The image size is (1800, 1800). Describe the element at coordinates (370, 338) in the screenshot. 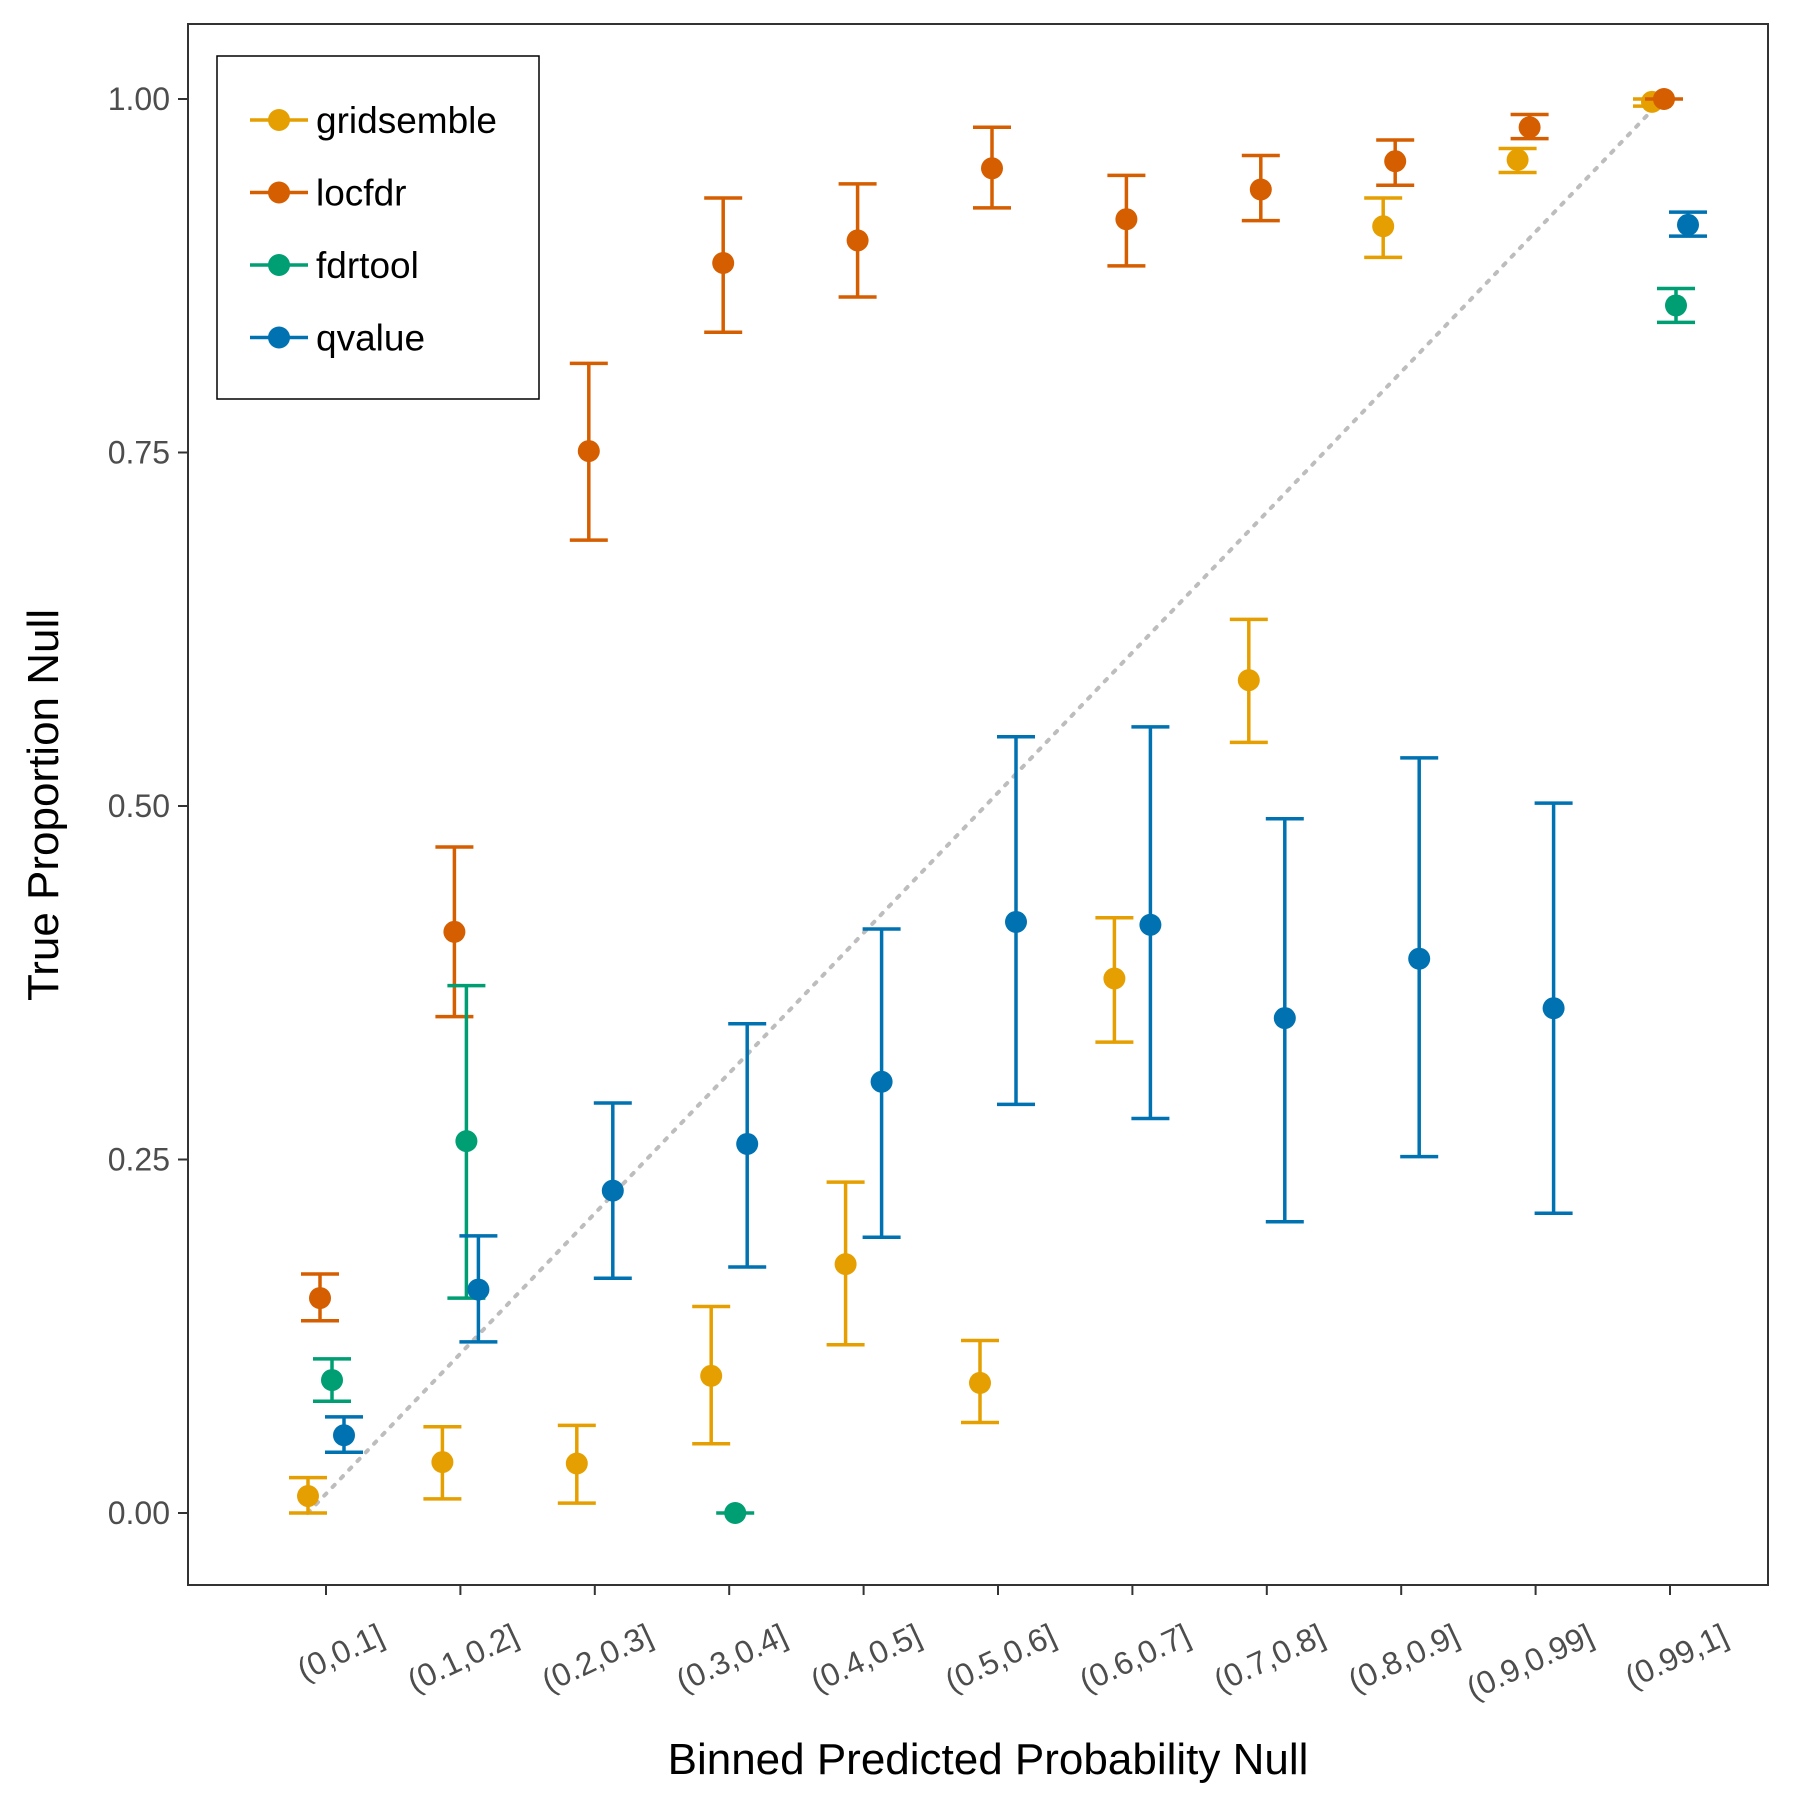

I see `legend-label: qvalue` at that location.